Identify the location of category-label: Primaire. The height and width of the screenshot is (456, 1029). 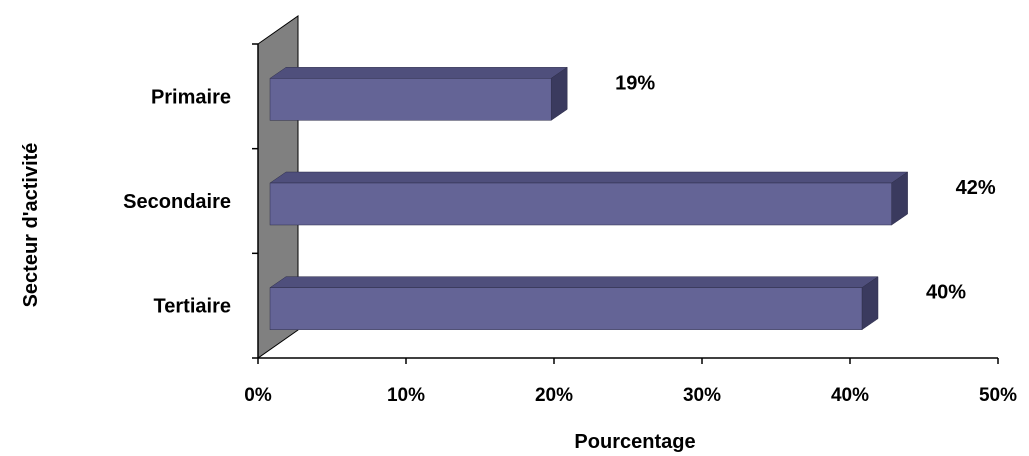
(191, 97).